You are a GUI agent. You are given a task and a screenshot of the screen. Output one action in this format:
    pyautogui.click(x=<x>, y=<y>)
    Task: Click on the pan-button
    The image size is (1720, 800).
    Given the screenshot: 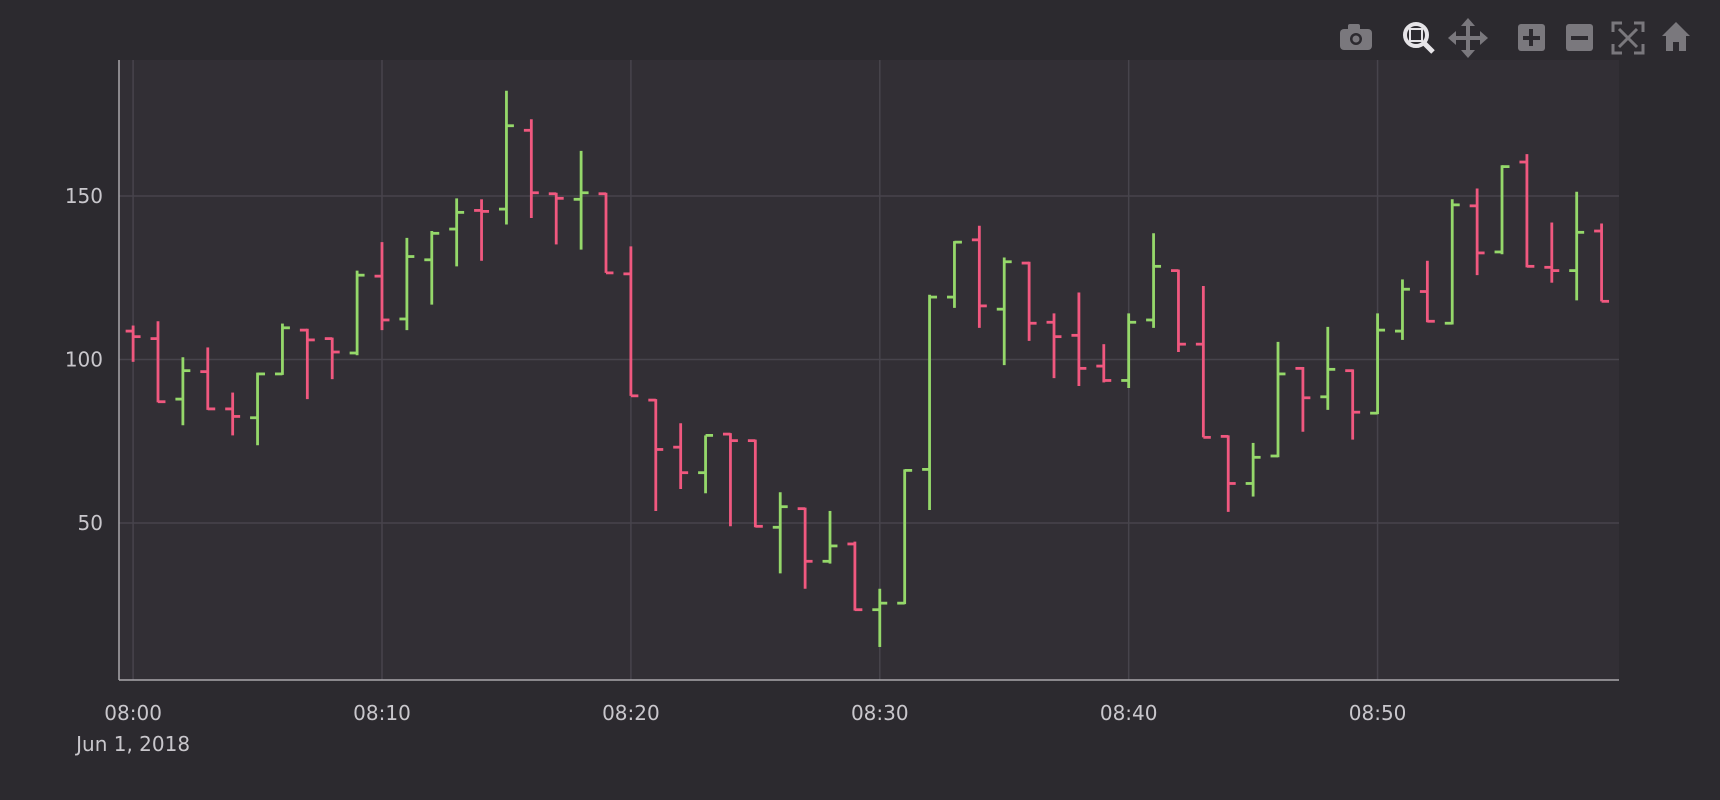 What is the action you would take?
    pyautogui.click(x=1468, y=38)
    